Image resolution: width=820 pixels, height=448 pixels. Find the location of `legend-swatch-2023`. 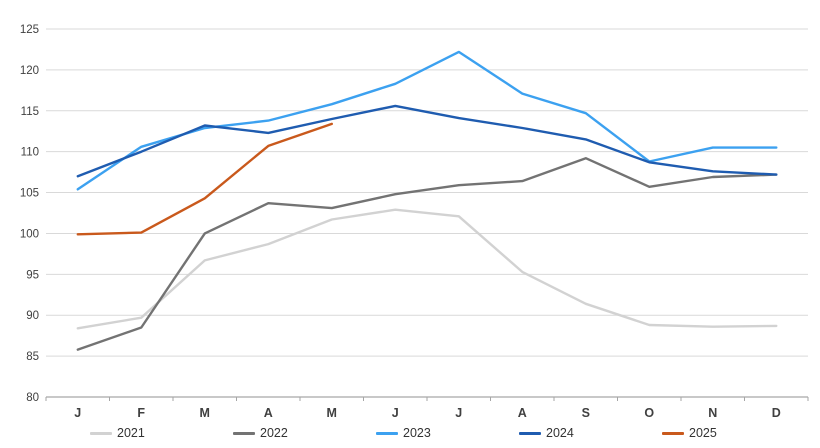

legend-swatch-2023 is located at coordinates (387, 433).